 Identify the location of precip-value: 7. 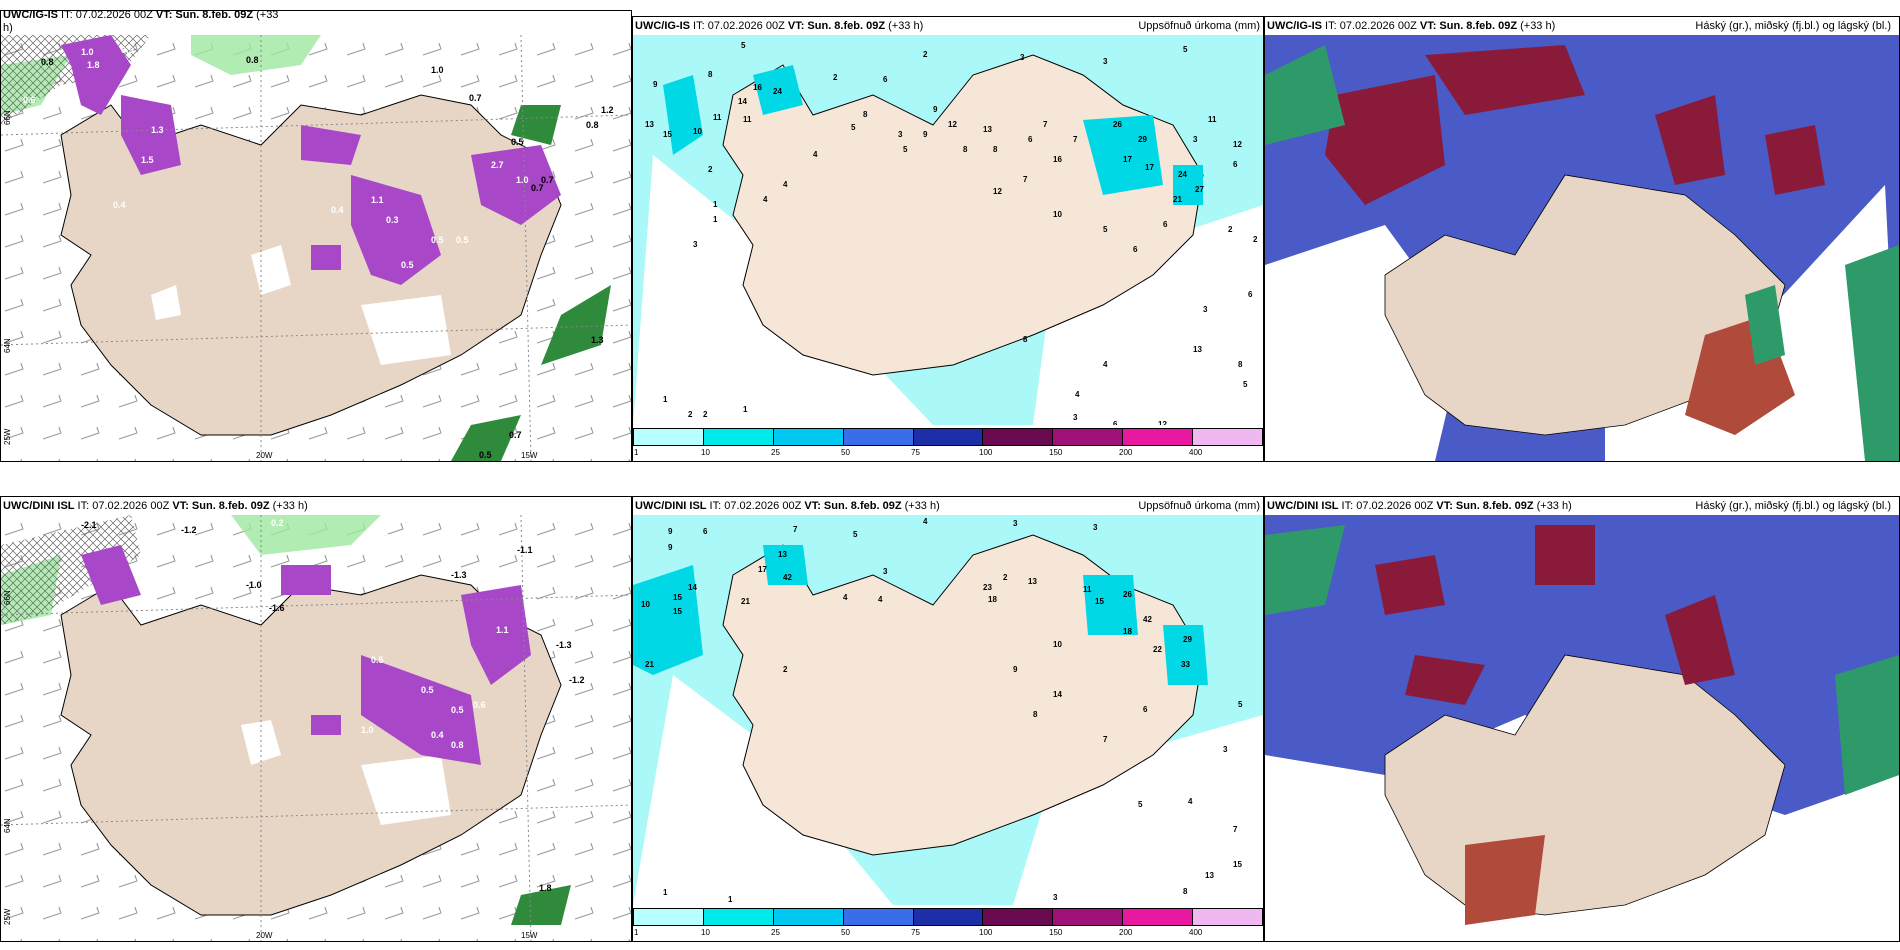
(795, 529).